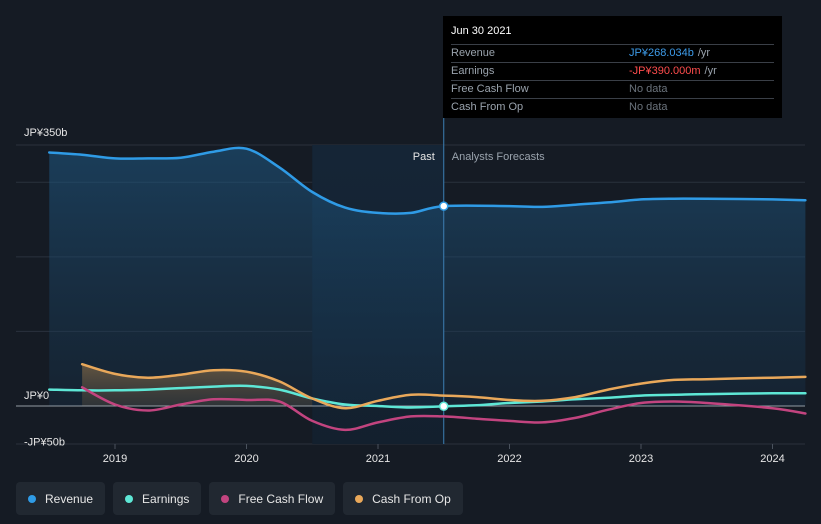 Image resolution: width=821 pixels, height=524 pixels. Describe the element at coordinates (509, 459) in the screenshot. I see `x-tick-label: 2022` at that location.